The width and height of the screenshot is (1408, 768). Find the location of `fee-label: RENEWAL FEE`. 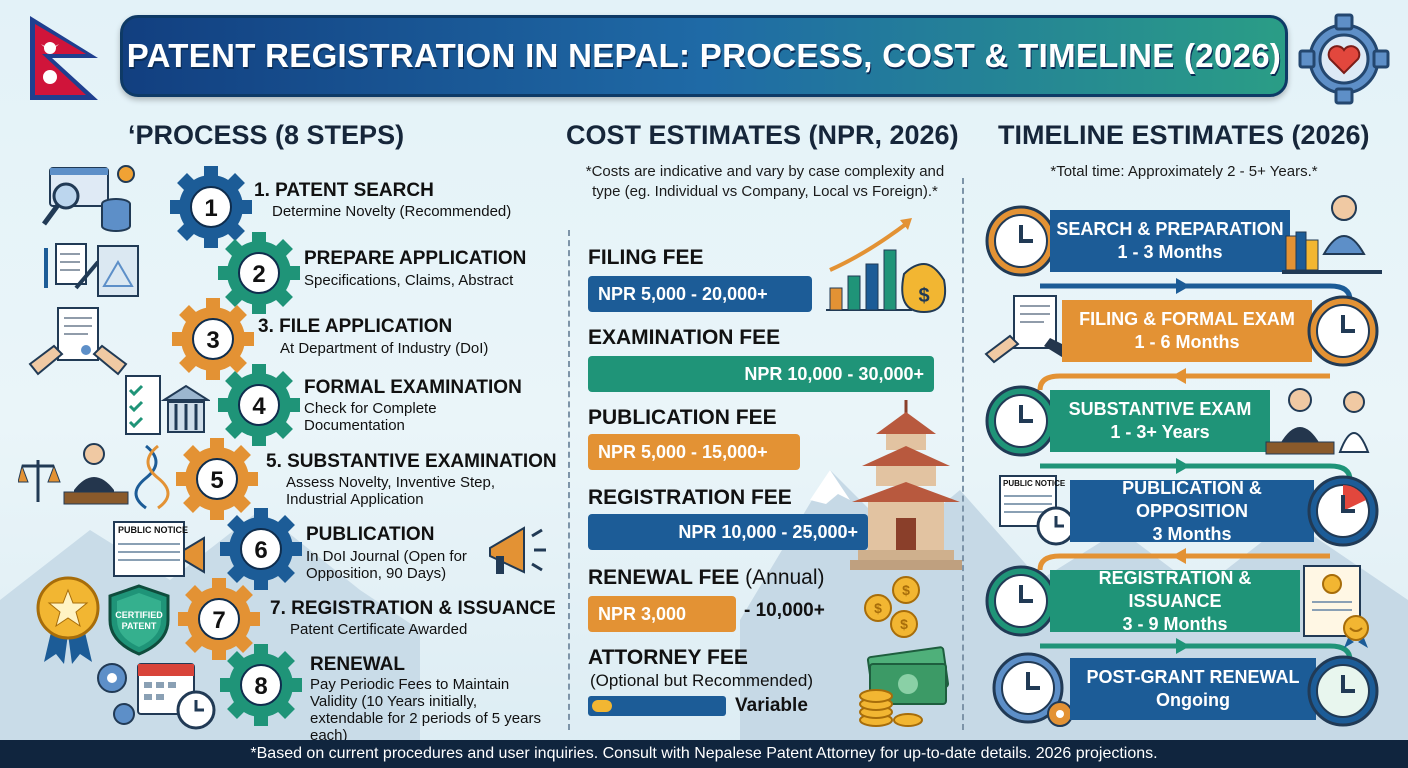

fee-label: RENEWAL FEE is located at coordinates (664, 577).